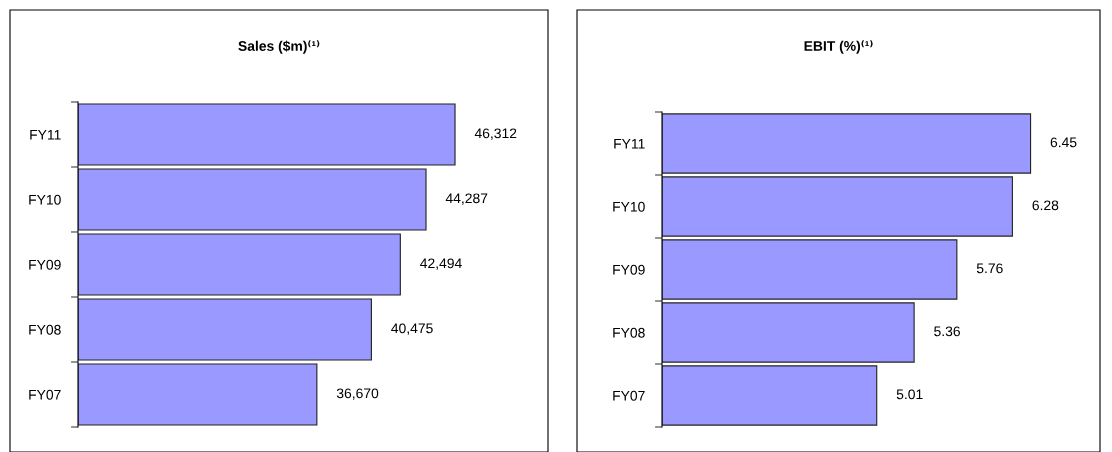 The image size is (1112, 452). Describe the element at coordinates (357, 394) in the screenshot. I see `data-label: 36,670` at that location.